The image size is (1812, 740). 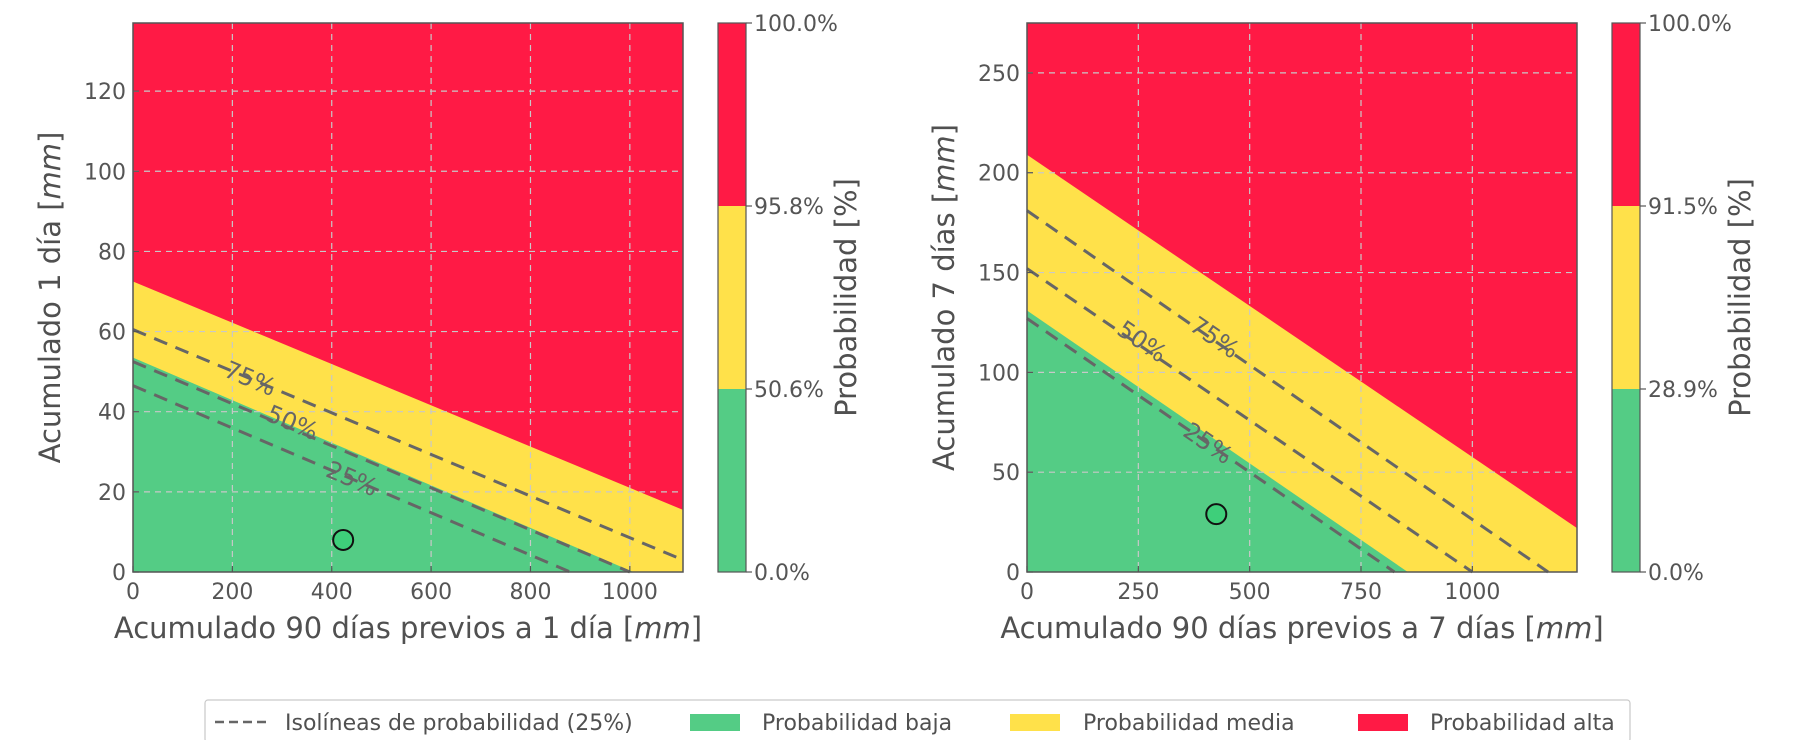 I want to click on region-low, so click(x=1217, y=441).